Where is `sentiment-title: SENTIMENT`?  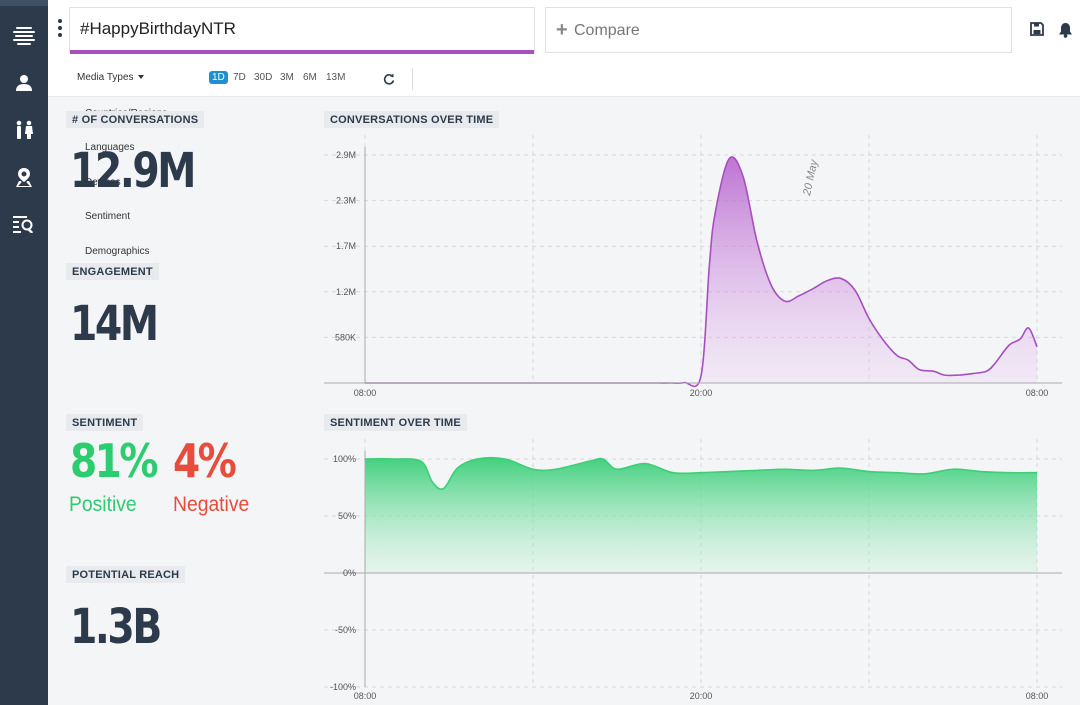 sentiment-title: SENTIMENT is located at coordinates (105, 422).